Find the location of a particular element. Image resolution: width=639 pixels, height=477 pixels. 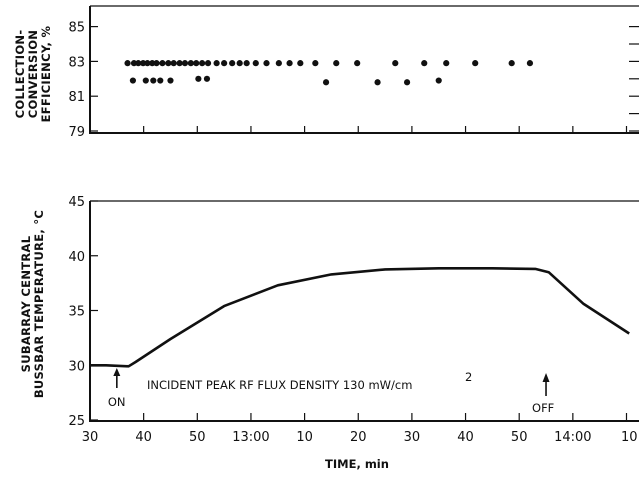

temperature-y-tick-label: 25 is located at coordinates (76, 421).